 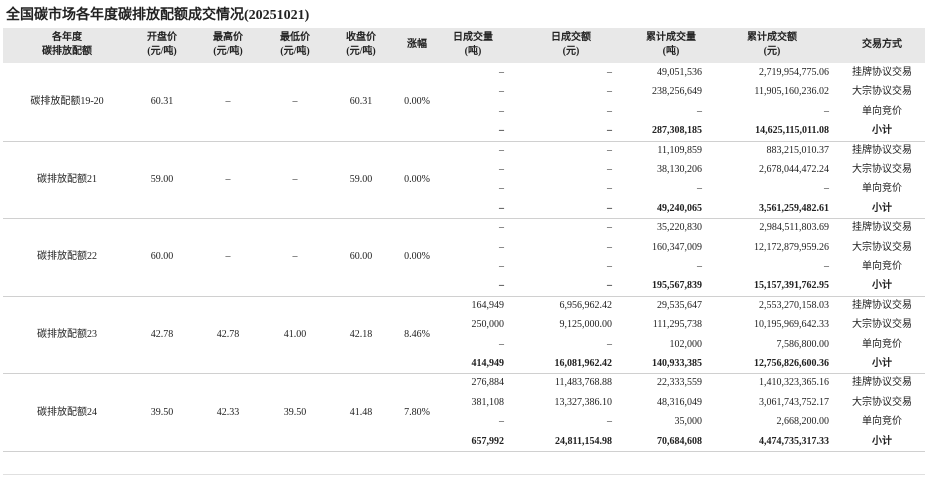 What do you see at coordinates (488, 402) in the screenshot?
I see `table-cell: 381,108` at bounding box center [488, 402].